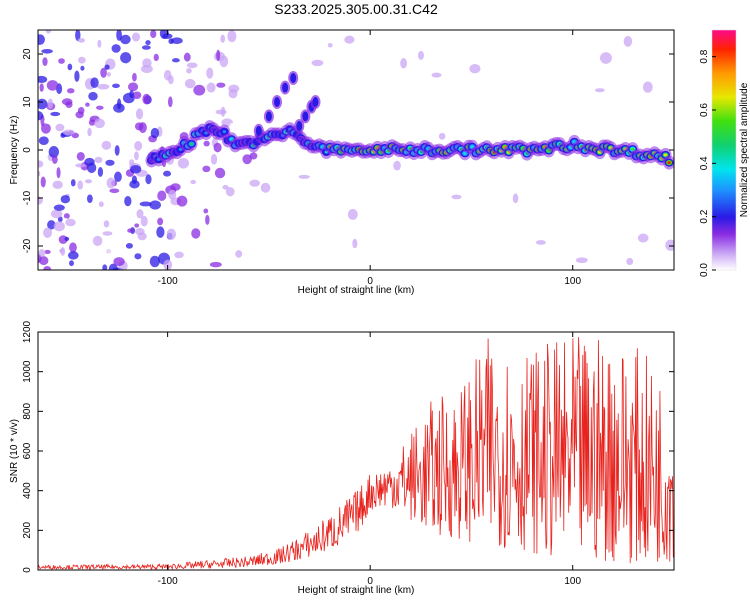 The height and width of the screenshot is (600, 750). What do you see at coordinates (27, 245) in the screenshot?
I see `y-tick-label: -20` at bounding box center [27, 245].